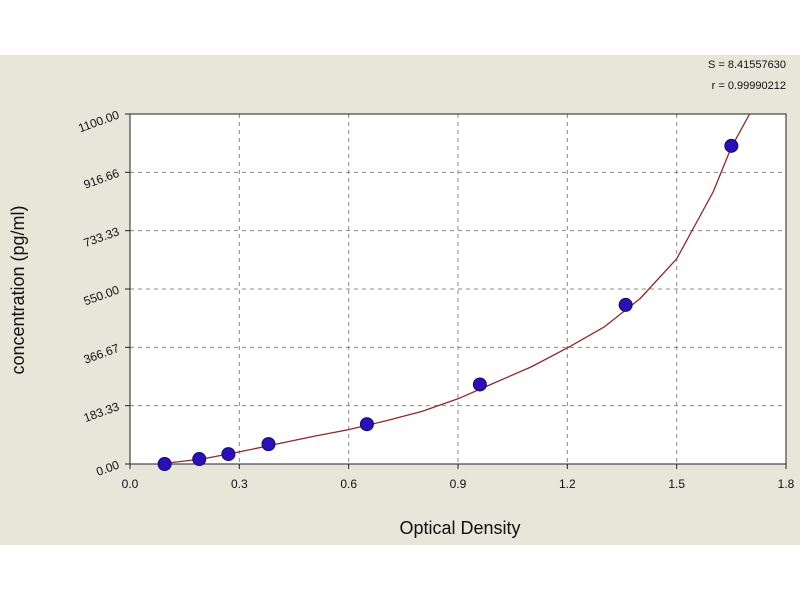 The height and width of the screenshot is (605, 800). I want to click on x-tick-label: 0.0, so click(130, 484).